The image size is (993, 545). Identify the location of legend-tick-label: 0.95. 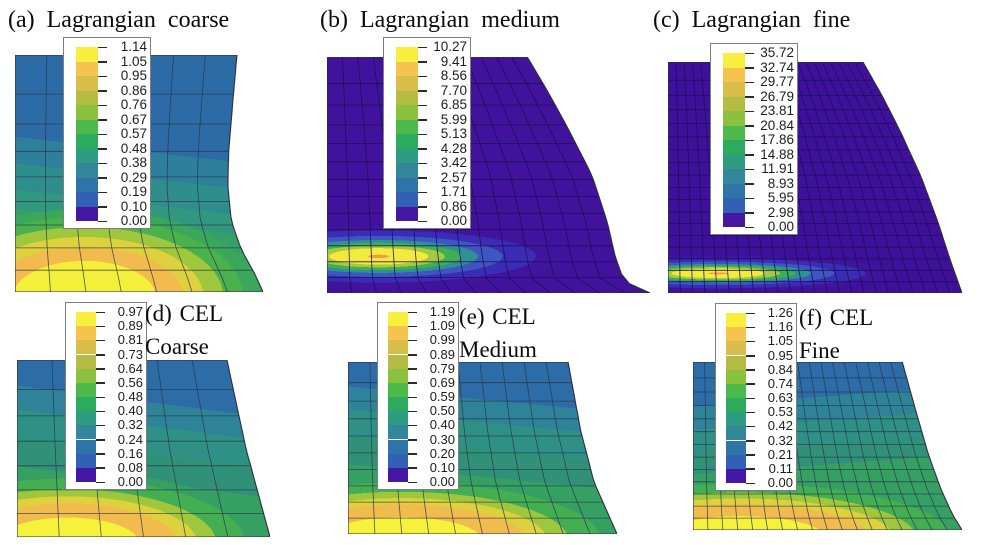
(780, 355).